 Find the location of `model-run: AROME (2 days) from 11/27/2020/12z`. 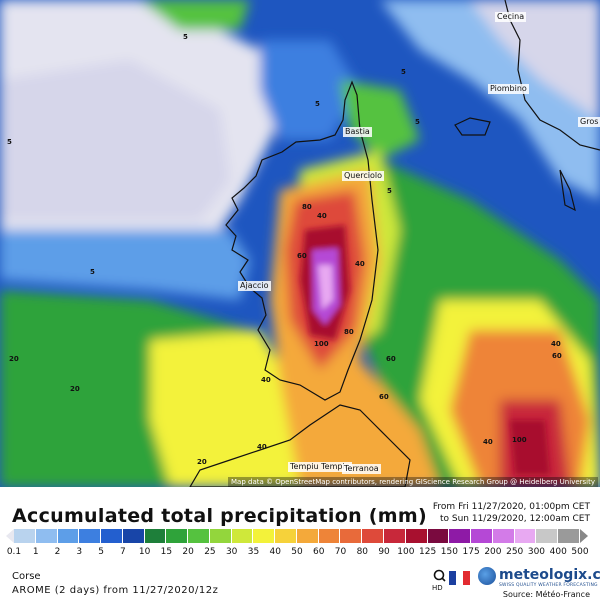

model-run: AROME (2 days) from 11/27/2020/12z is located at coordinates (115, 590).